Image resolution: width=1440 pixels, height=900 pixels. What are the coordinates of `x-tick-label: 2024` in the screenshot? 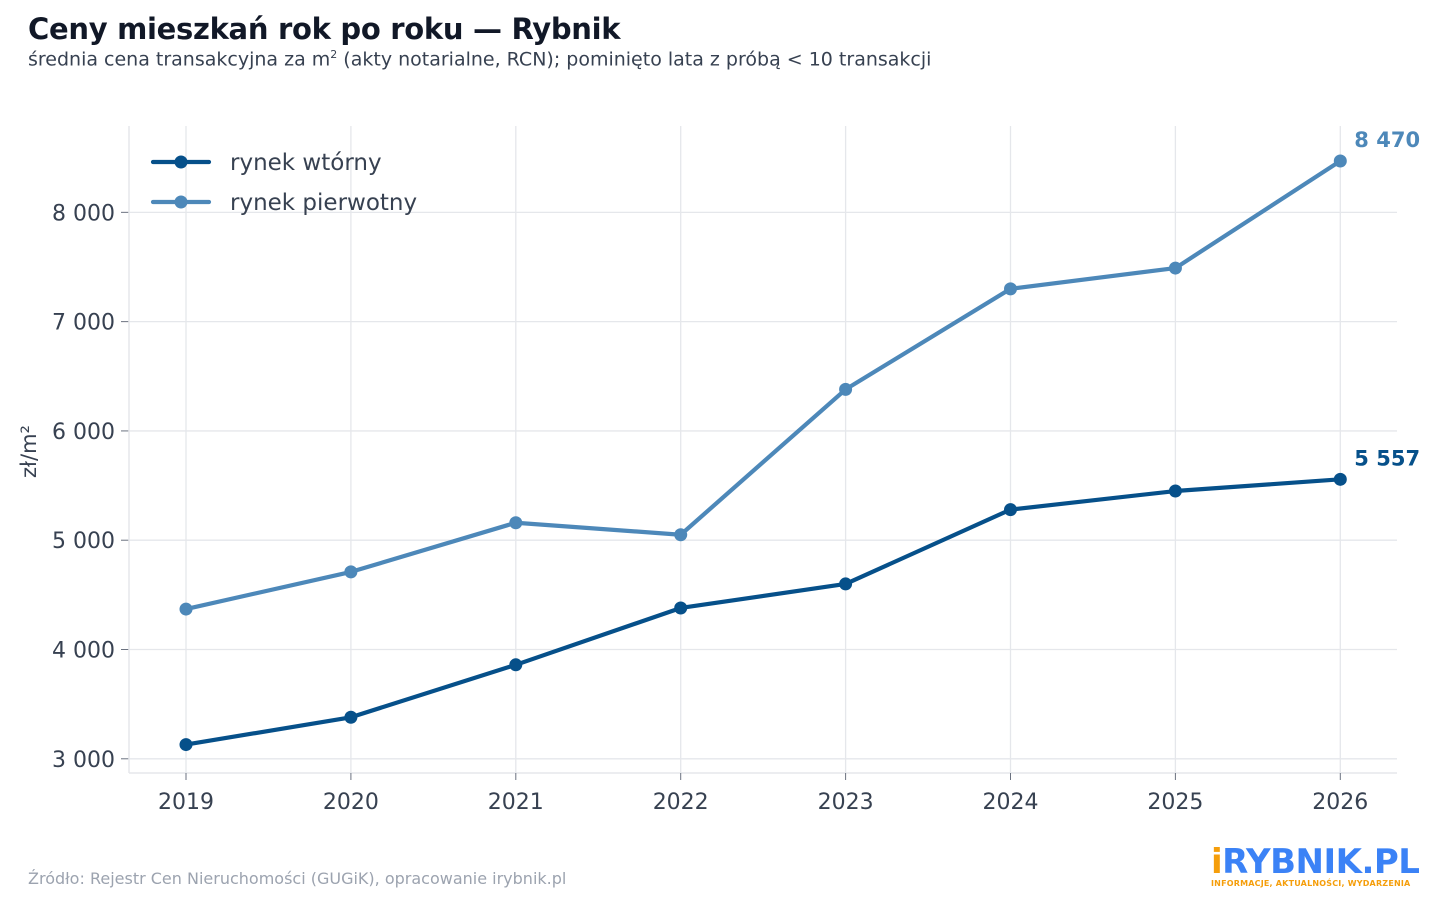 It's located at (1011, 802).